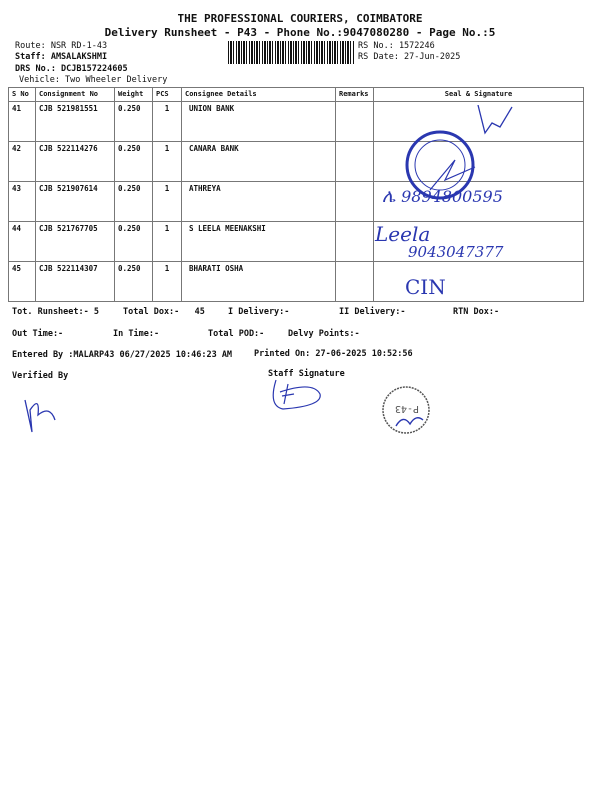 The width and height of the screenshot is (600, 800). I want to click on staff-seal: P-43, so click(406, 410).